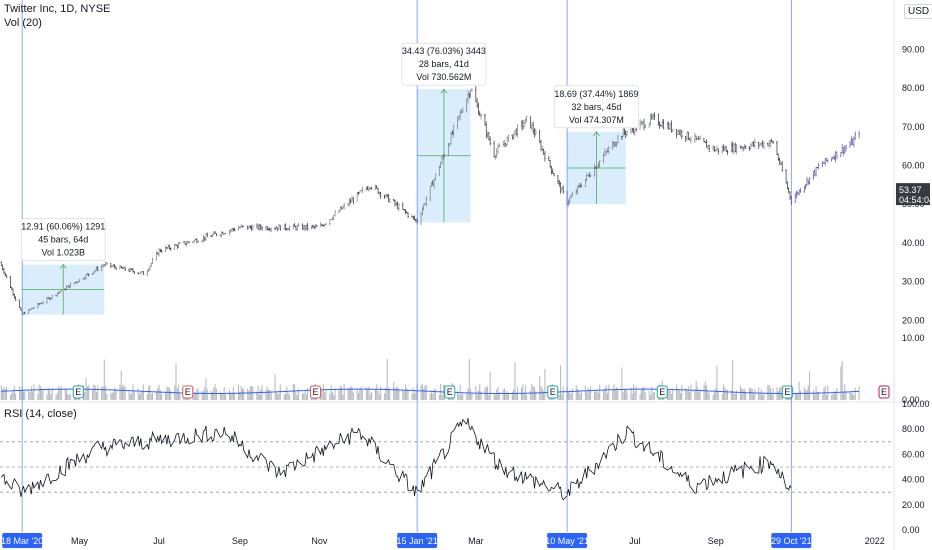 The image size is (932, 550). Describe the element at coordinates (63, 253) in the screenshot. I see `measure-tooltip-line3-1: Vol 1.023B` at that location.